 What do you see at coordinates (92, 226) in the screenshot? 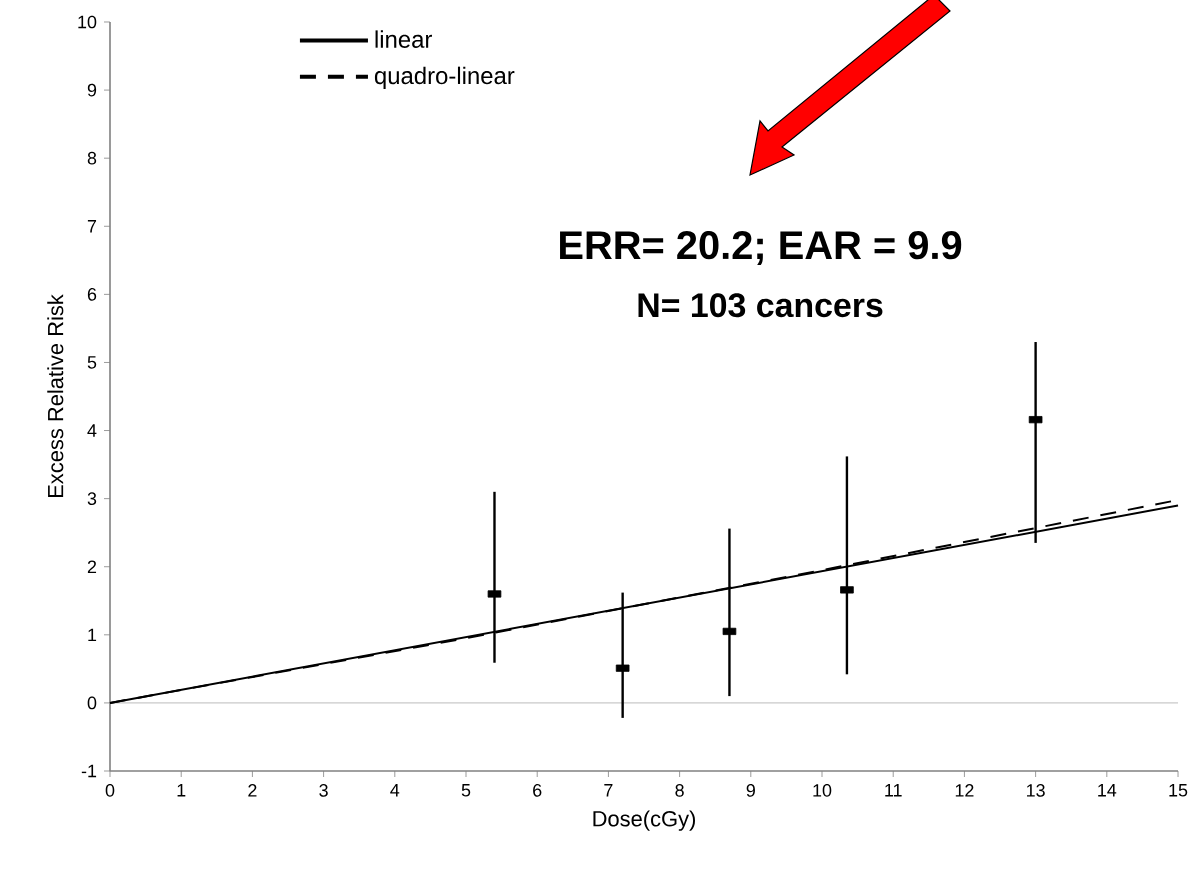
I see `y-tick-label: 7` at bounding box center [92, 226].